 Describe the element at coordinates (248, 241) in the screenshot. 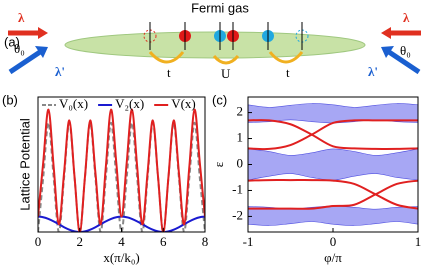

I see `x-tick-label: -1` at that location.